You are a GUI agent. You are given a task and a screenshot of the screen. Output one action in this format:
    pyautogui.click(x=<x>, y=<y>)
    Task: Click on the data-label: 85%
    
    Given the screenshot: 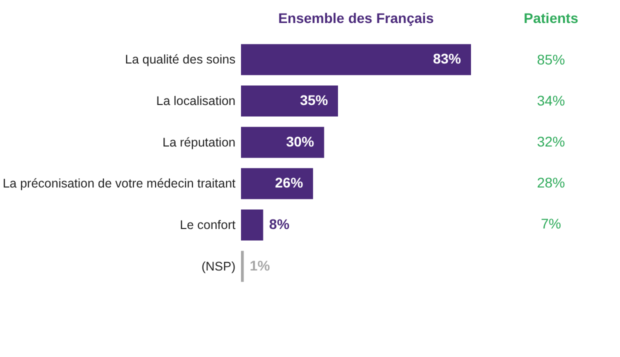 What is the action you would take?
    pyautogui.click(x=551, y=60)
    